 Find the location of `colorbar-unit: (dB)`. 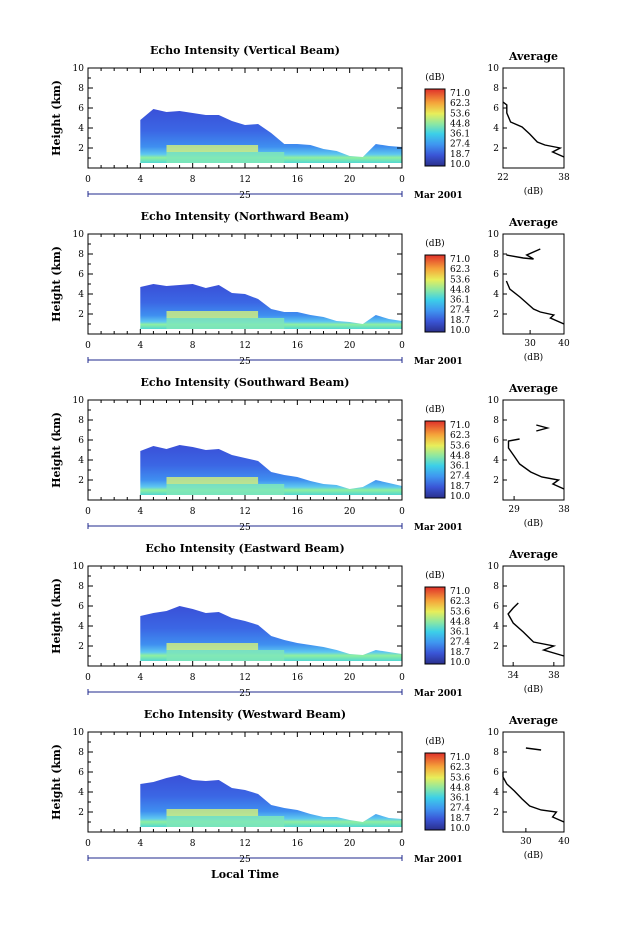

colorbar-unit: (dB) is located at coordinates (434, 77).